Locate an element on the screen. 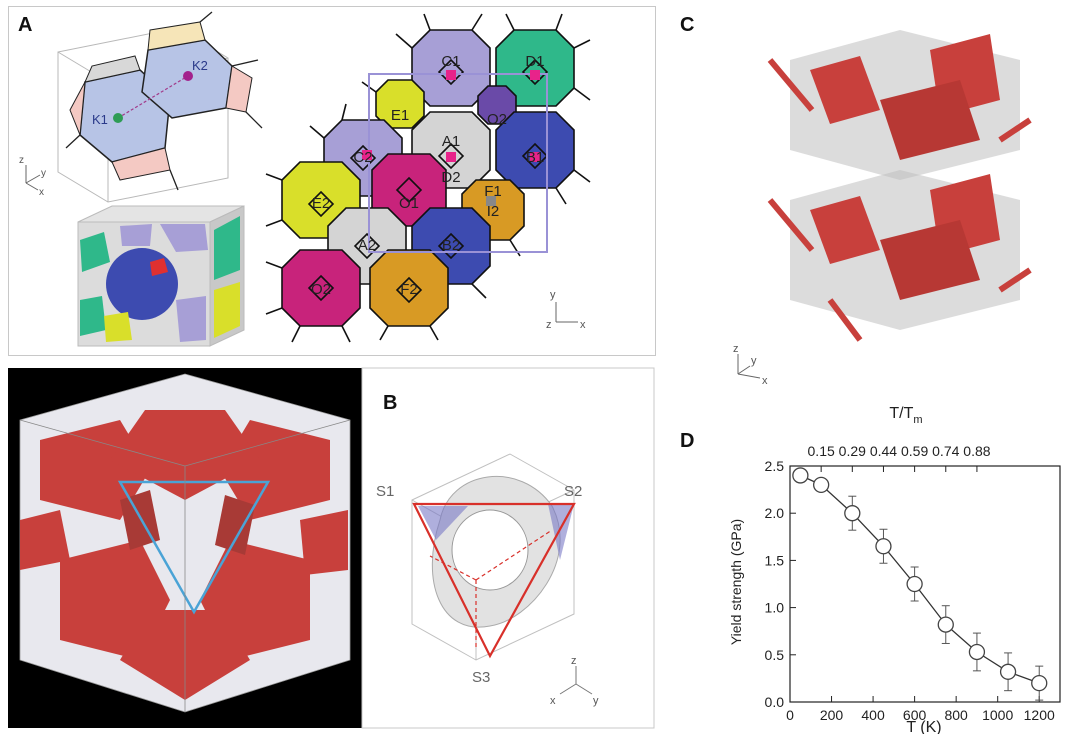 The image size is (1080, 734). x-tick-label: 800 is located at coordinates (956, 715).